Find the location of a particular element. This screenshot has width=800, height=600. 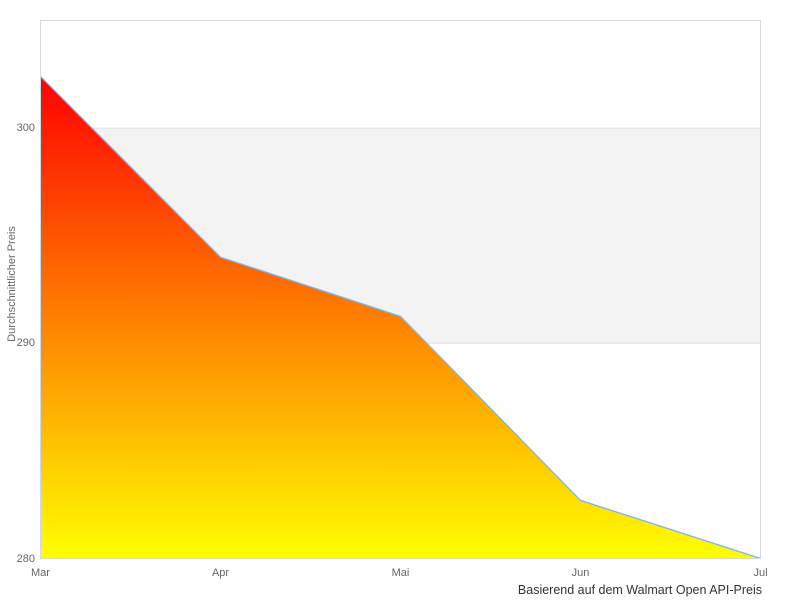

x-axis-label-mar: Mar is located at coordinates (40, 573).